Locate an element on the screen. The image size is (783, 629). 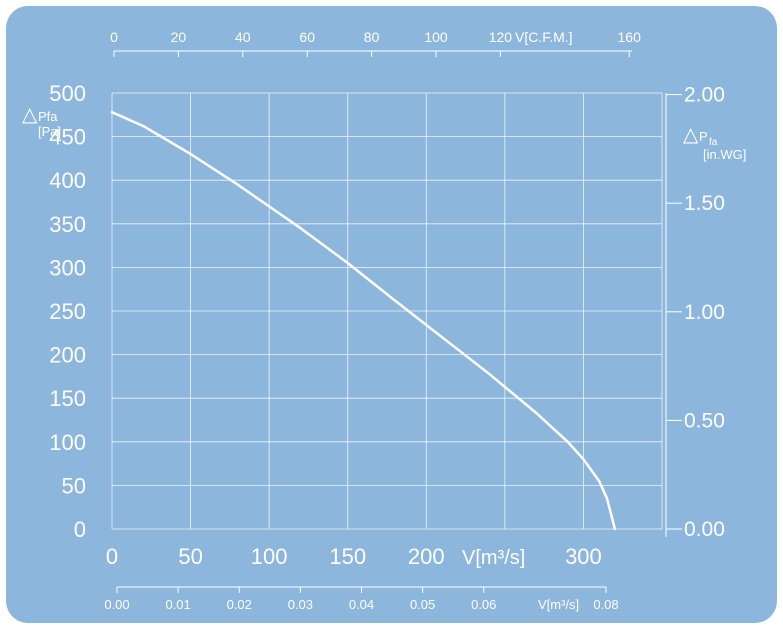
bottom-secondary-axis-ticks: 0.00 0.01 0.02 0.03 0.04 0.05 0.06 0.08 is located at coordinates (361, 599).